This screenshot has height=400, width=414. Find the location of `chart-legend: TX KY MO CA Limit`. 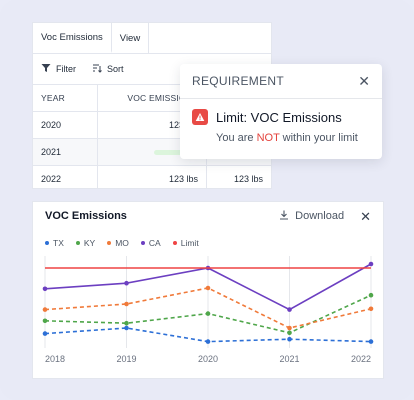

chart-legend: TX KY MO CA Limit is located at coordinates (122, 243).